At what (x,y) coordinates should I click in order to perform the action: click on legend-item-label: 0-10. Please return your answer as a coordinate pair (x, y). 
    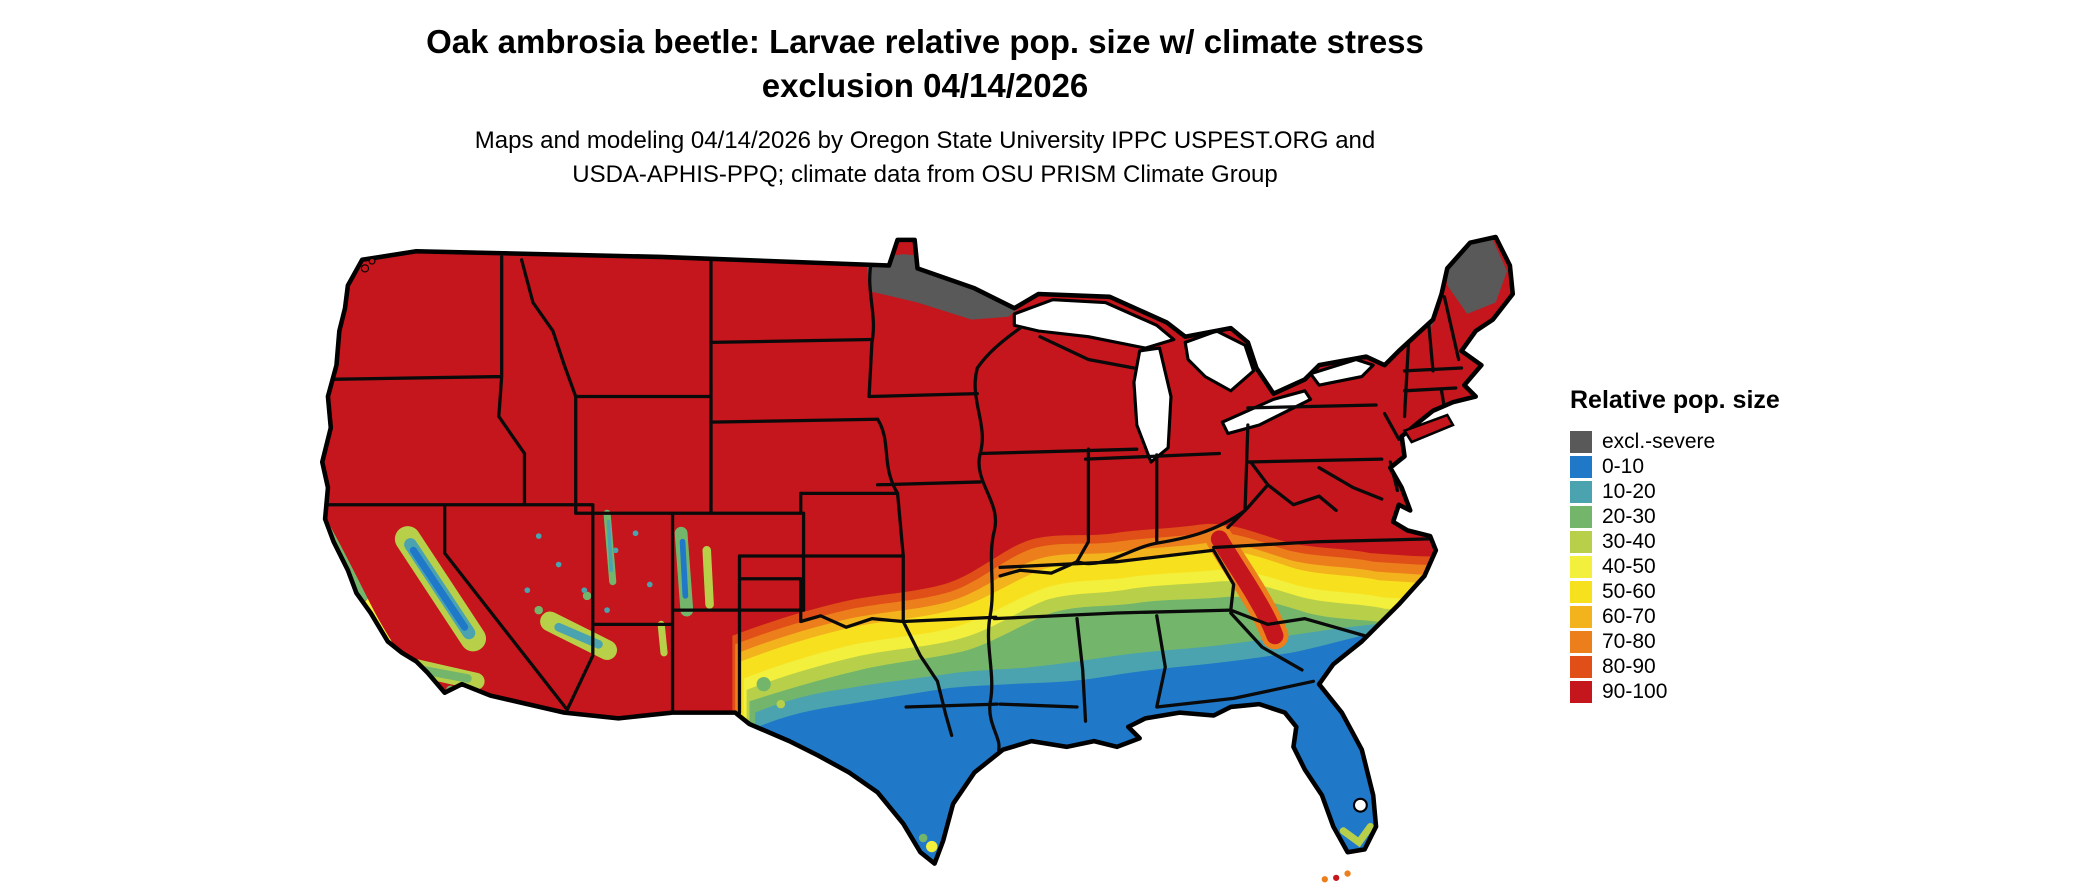
    Looking at the image, I should click on (1623, 466).